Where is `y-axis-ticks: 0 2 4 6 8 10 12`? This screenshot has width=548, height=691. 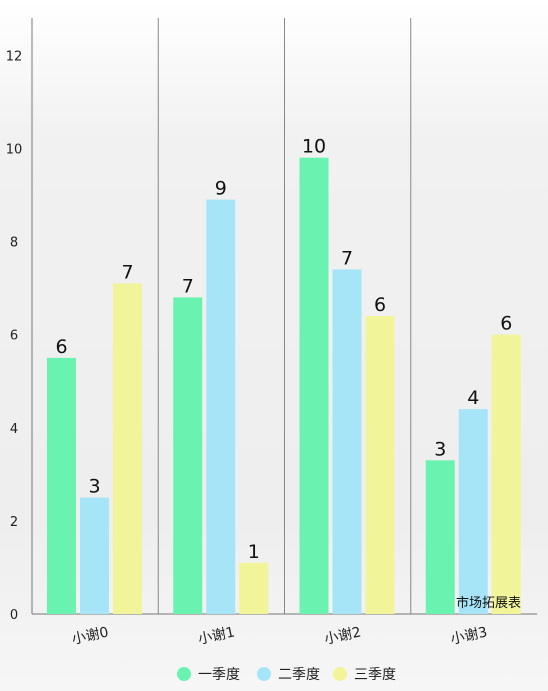
y-axis-ticks: 0 2 4 6 8 10 12 is located at coordinates (14, 336).